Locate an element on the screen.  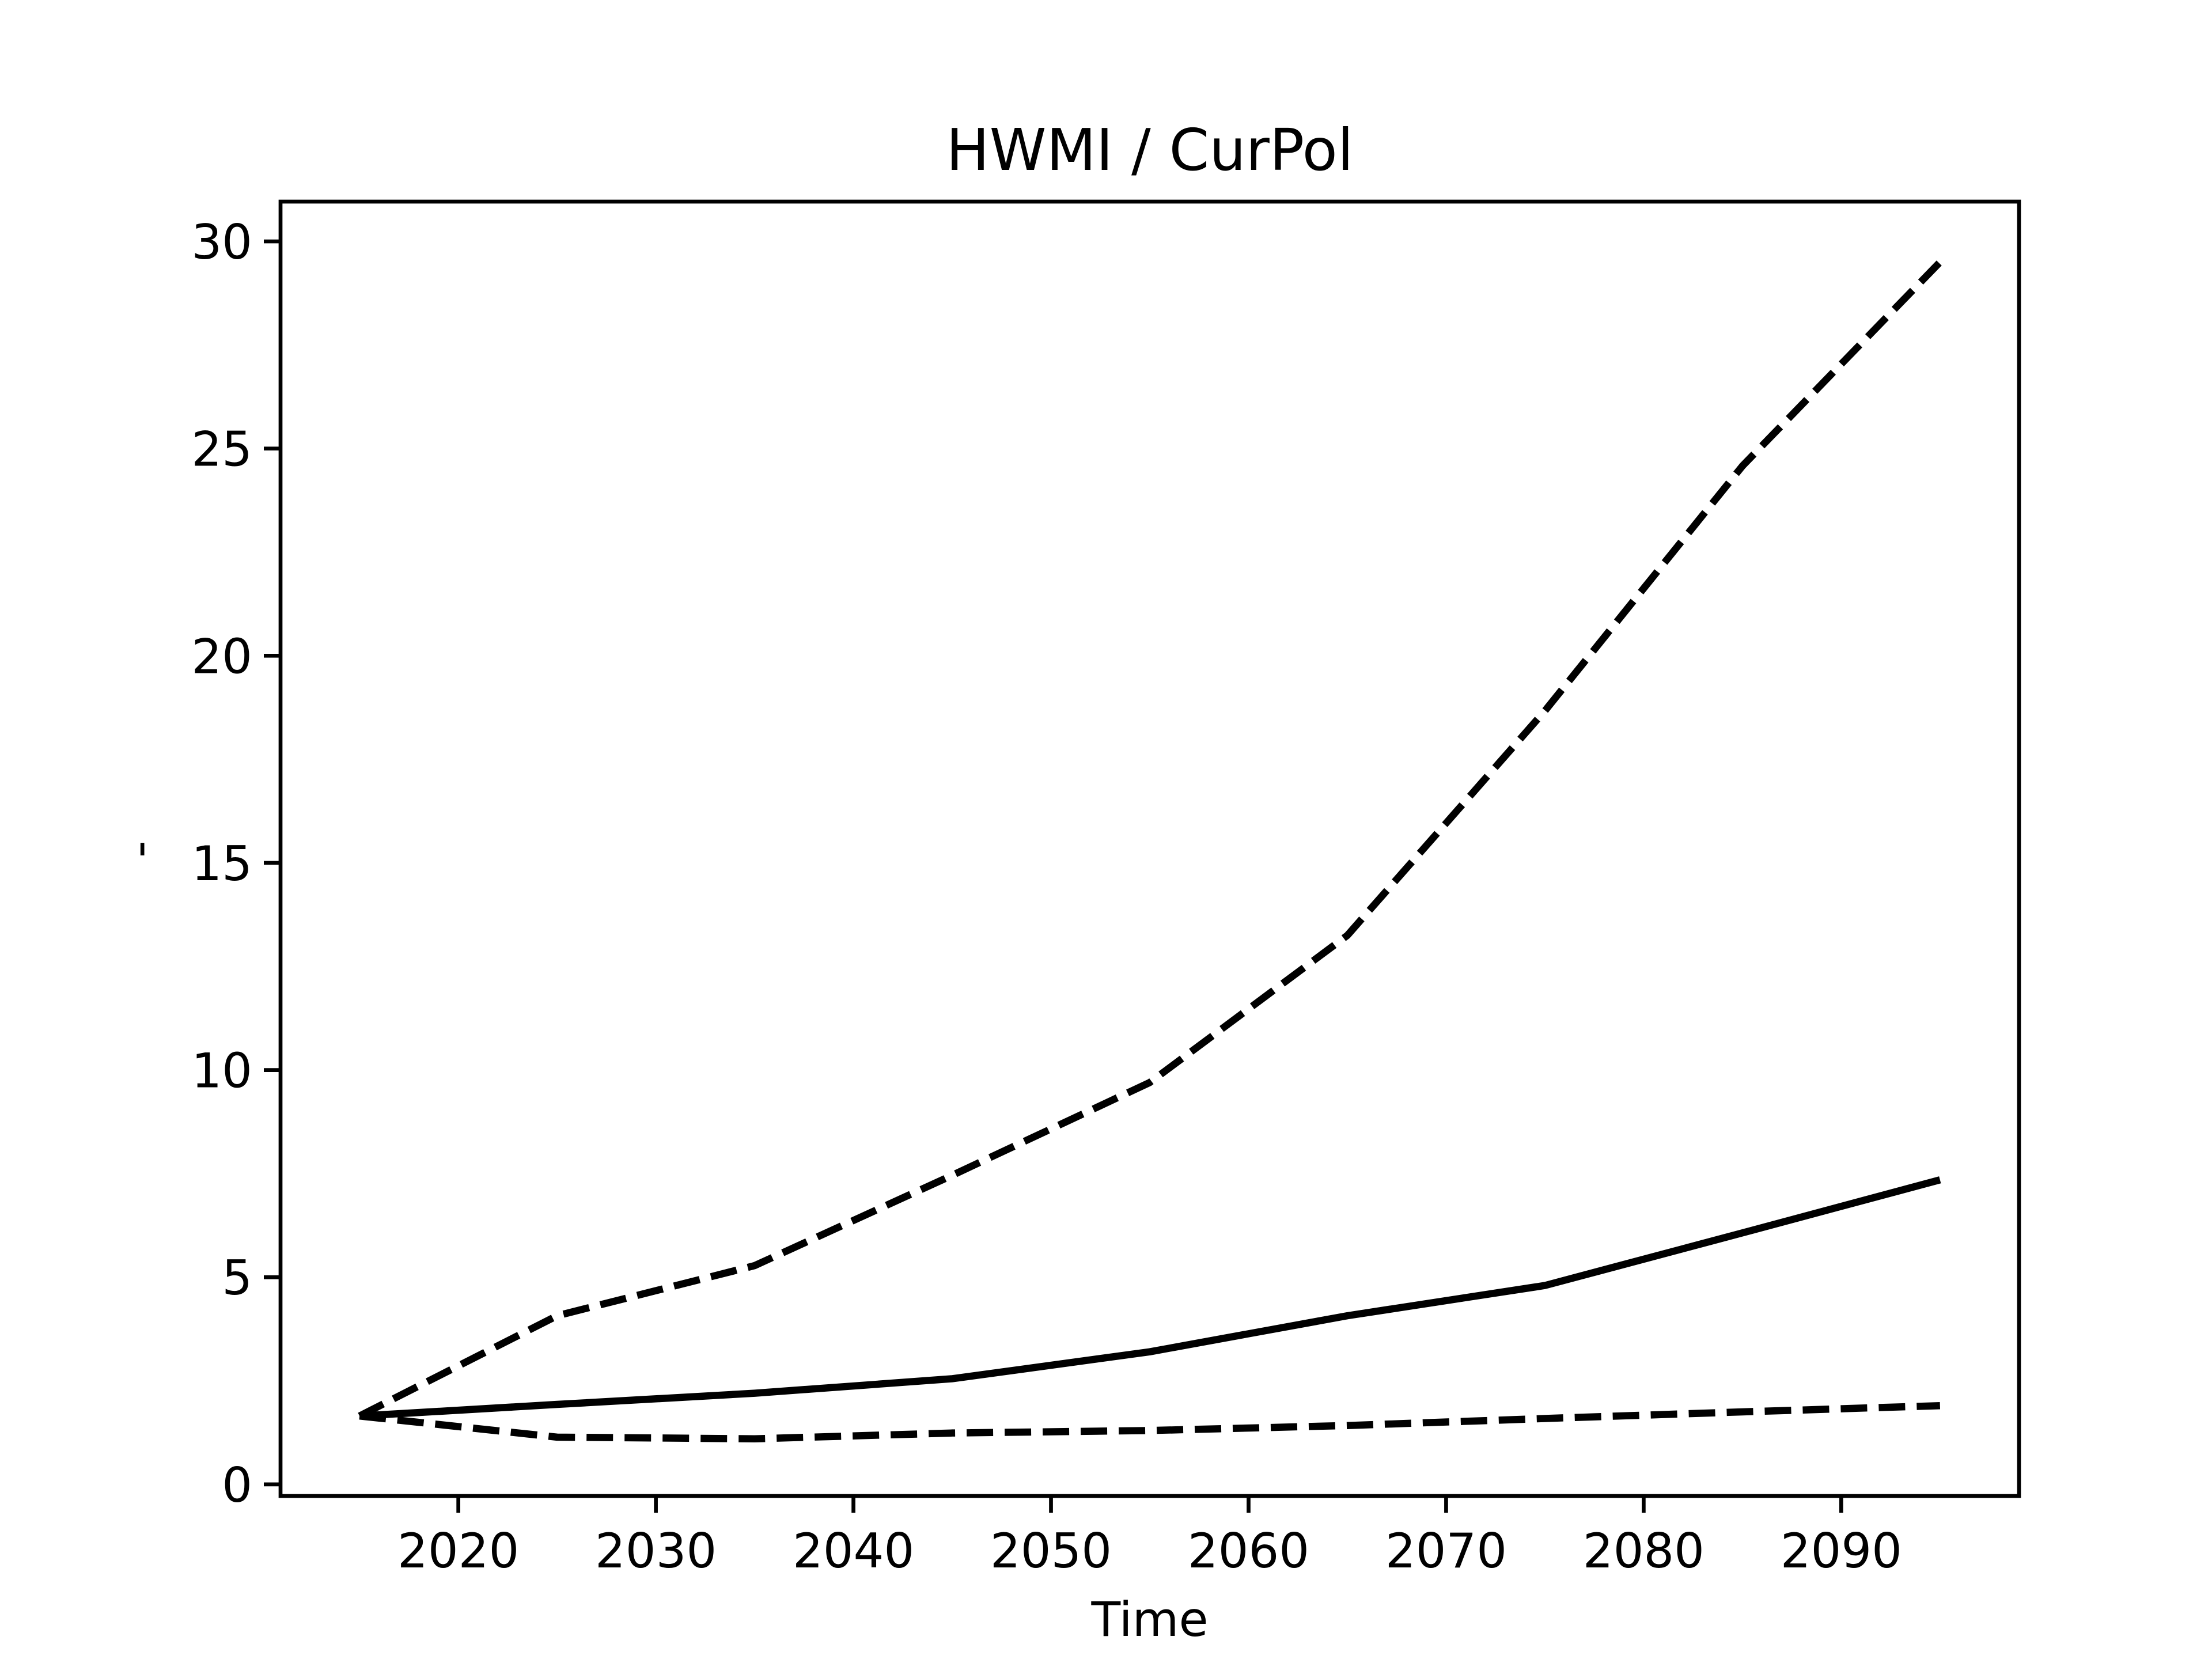
x-tick-label: 2080 is located at coordinates (1644, 1551).